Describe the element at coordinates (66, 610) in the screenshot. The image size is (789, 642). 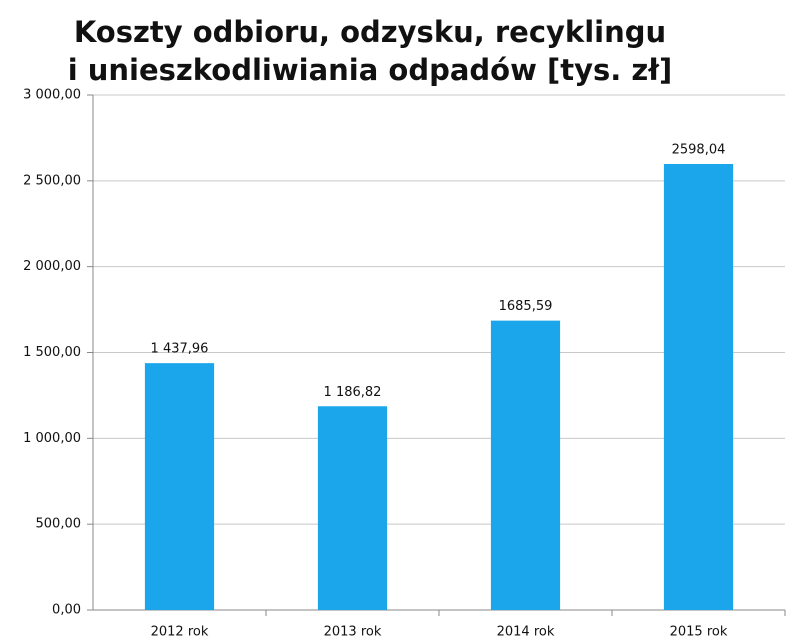
I see `y-tick-label: 0,00` at that location.